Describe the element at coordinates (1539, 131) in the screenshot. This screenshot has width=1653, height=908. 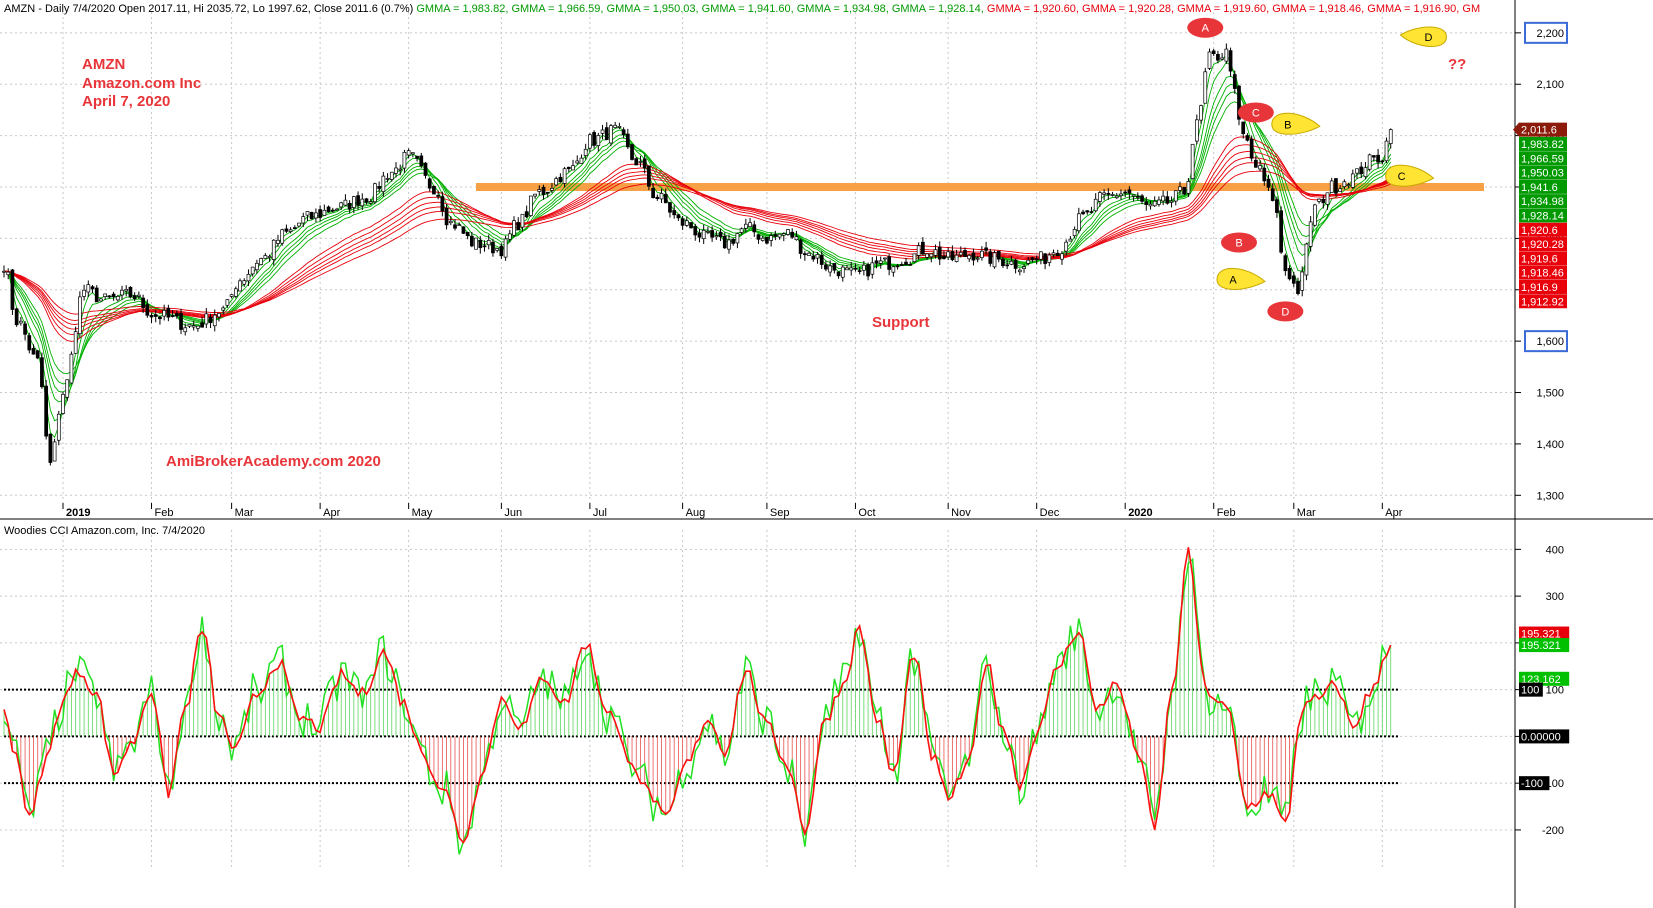
I see `value-tag-text: 2,011.6` at that location.